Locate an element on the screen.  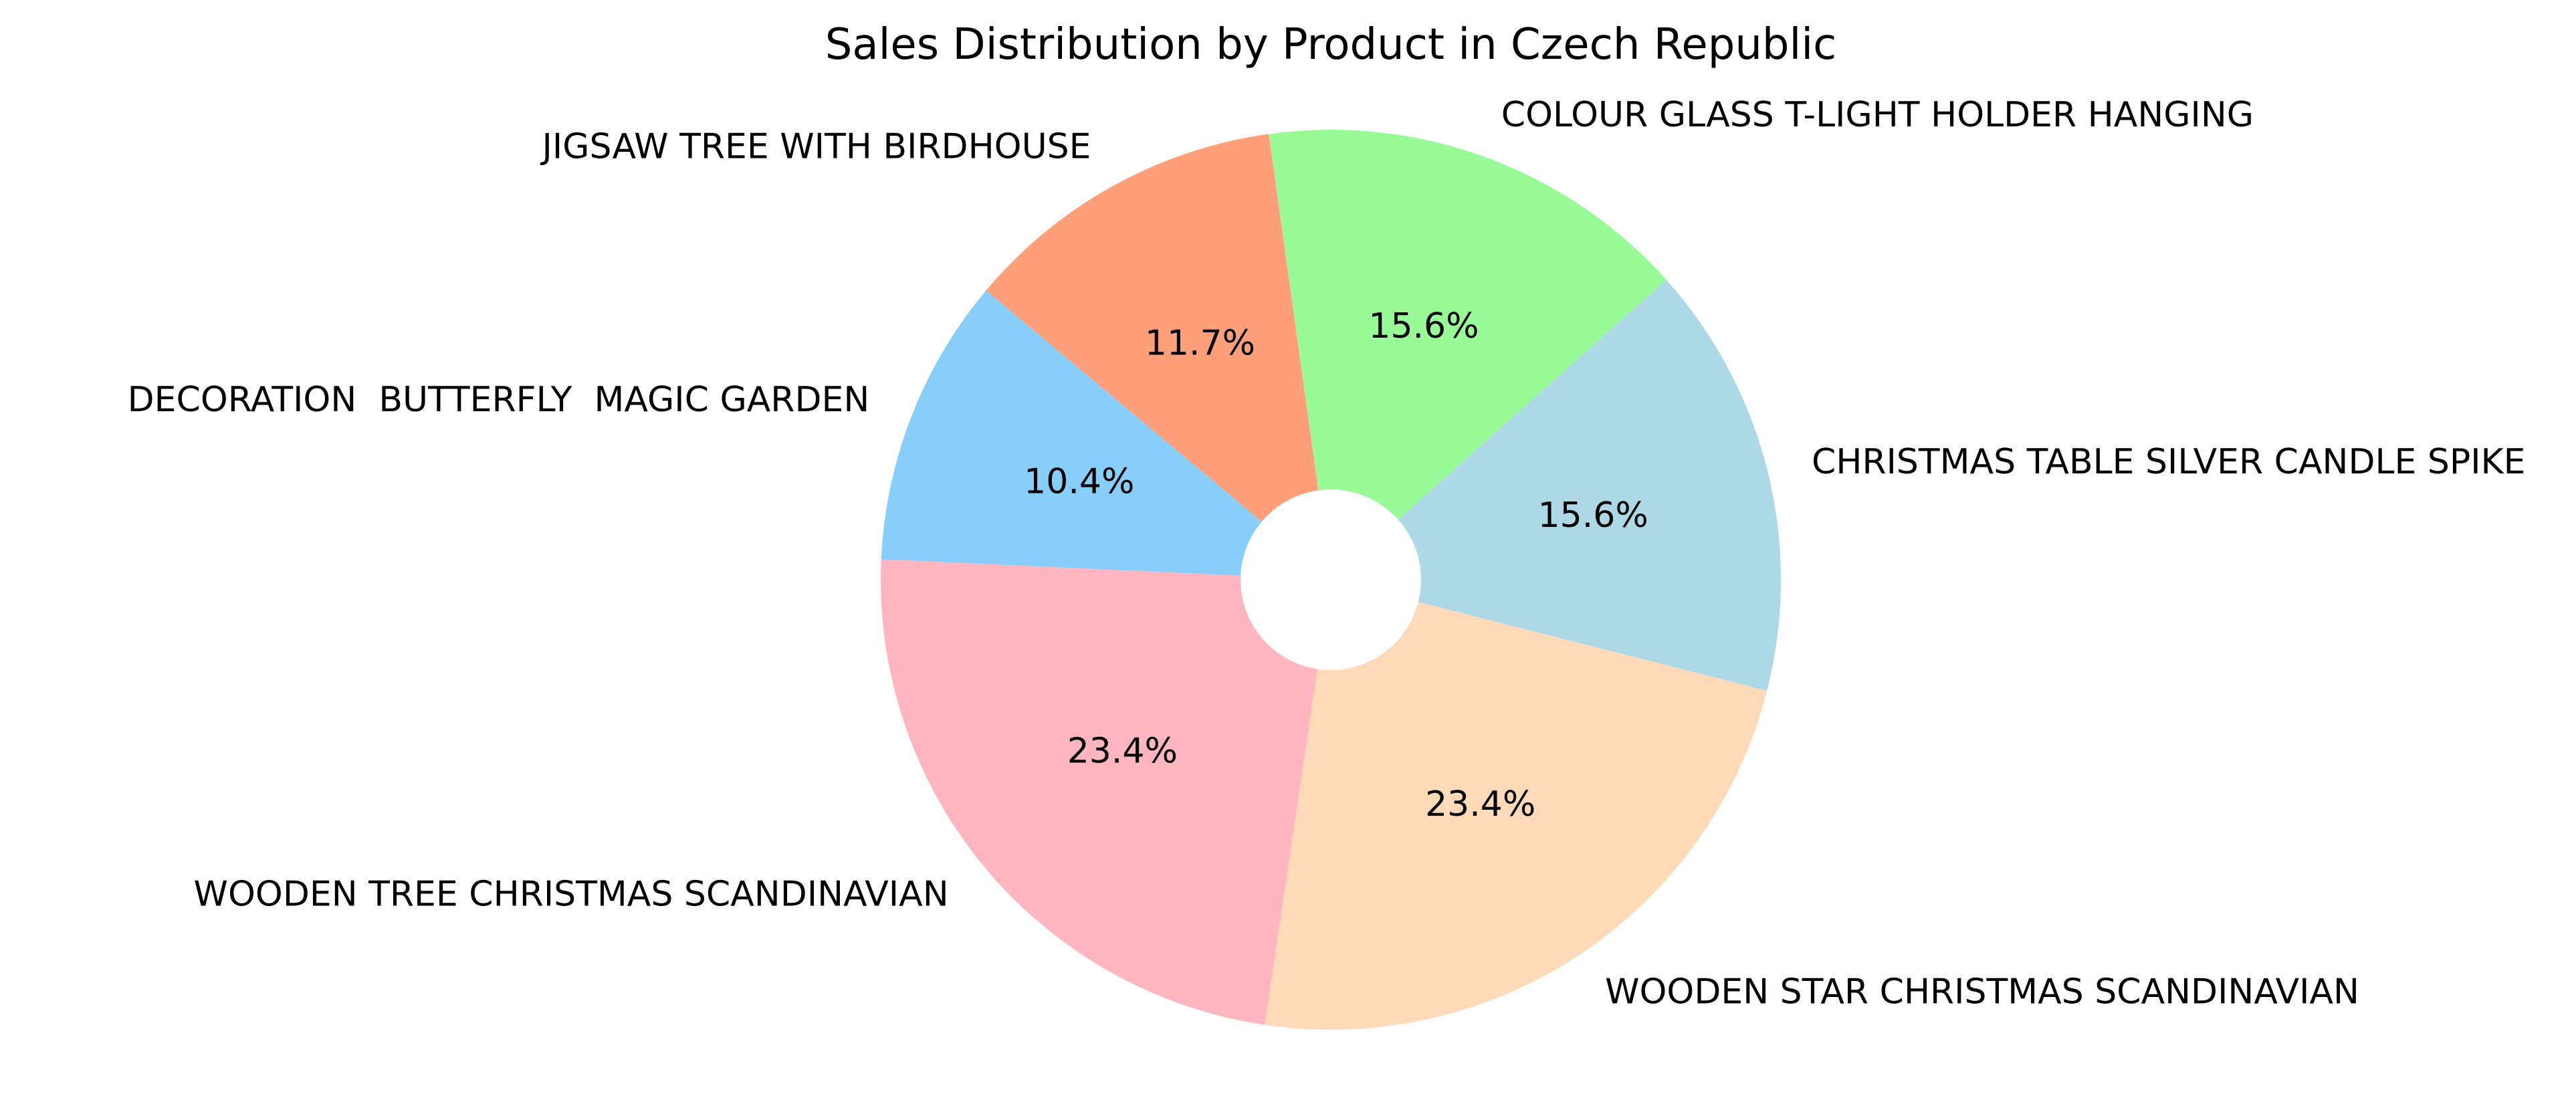
slice-category-label: WOODEN TREE CHRISTMAS SCANDINAVIAN is located at coordinates (571, 895).